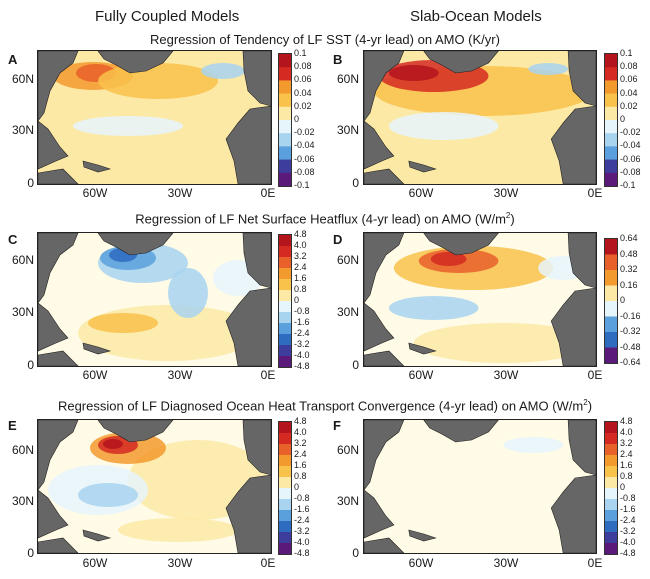 This screenshot has width=650, height=579. What do you see at coordinates (304, 132) in the screenshot?
I see `colorbar-tick-label: -0.02` at bounding box center [304, 132].